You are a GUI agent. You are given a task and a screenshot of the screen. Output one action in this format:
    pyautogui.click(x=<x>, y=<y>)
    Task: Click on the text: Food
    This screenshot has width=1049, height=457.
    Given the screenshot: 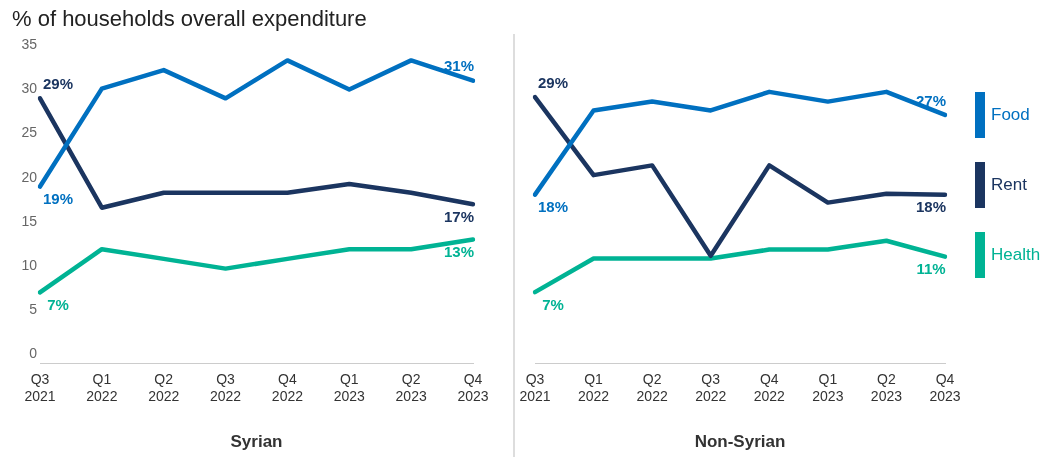 What is the action you would take?
    pyautogui.click(x=1010, y=115)
    